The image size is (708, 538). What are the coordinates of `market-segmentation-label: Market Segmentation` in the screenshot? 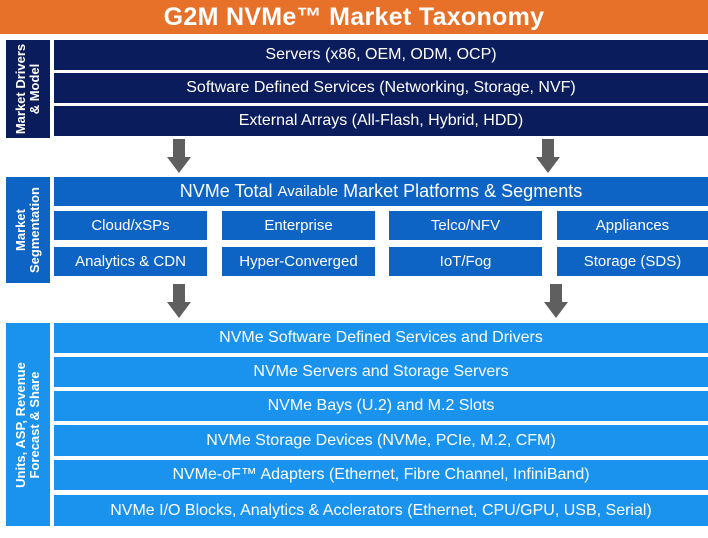 It's located at (28, 230).